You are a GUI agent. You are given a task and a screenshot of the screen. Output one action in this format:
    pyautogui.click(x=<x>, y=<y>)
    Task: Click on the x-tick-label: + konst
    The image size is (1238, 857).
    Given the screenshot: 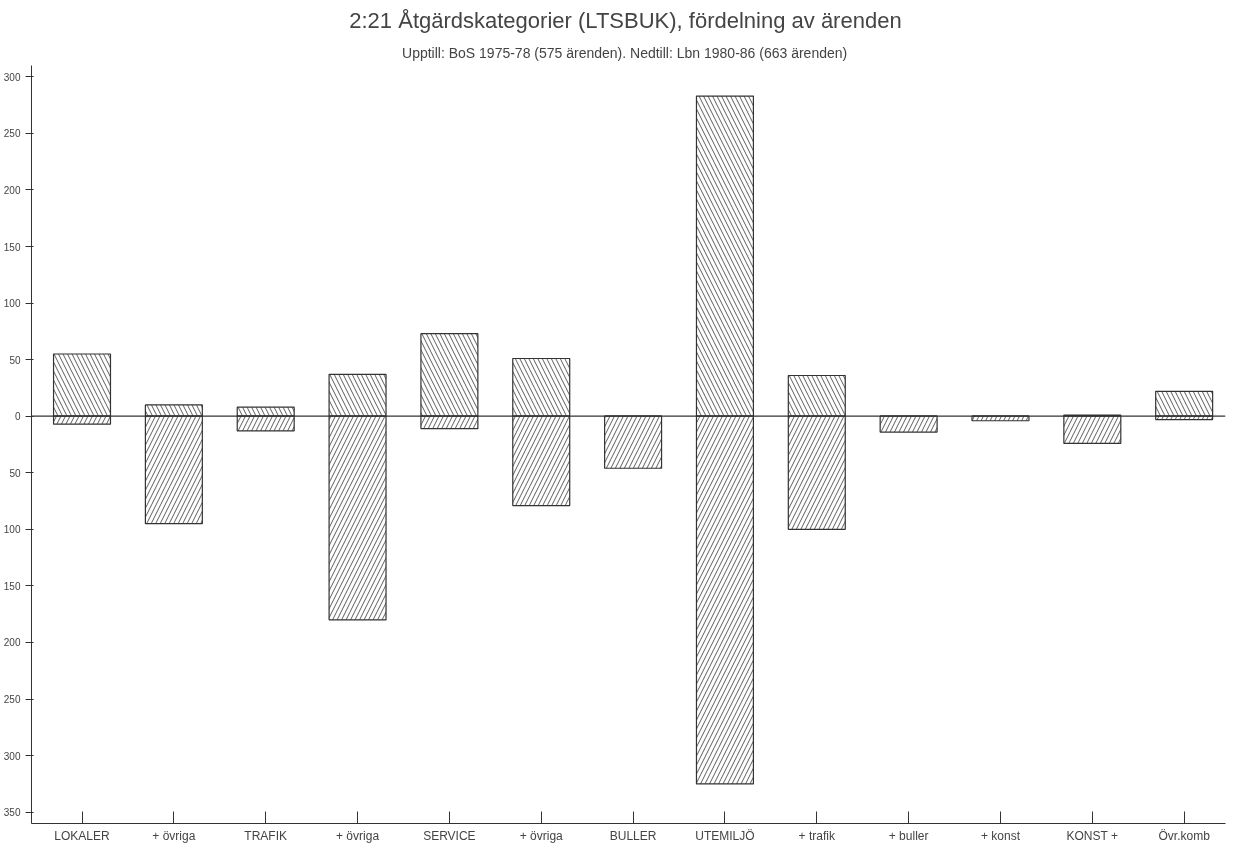 What is the action you would take?
    pyautogui.click(x=1000, y=835)
    